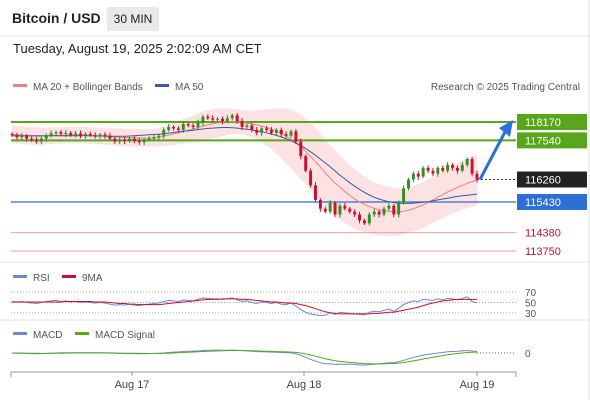 The width and height of the screenshot is (590, 400). Describe the element at coordinates (133, 19) in the screenshot. I see `timeframe-badge: 30 MIN` at that location.